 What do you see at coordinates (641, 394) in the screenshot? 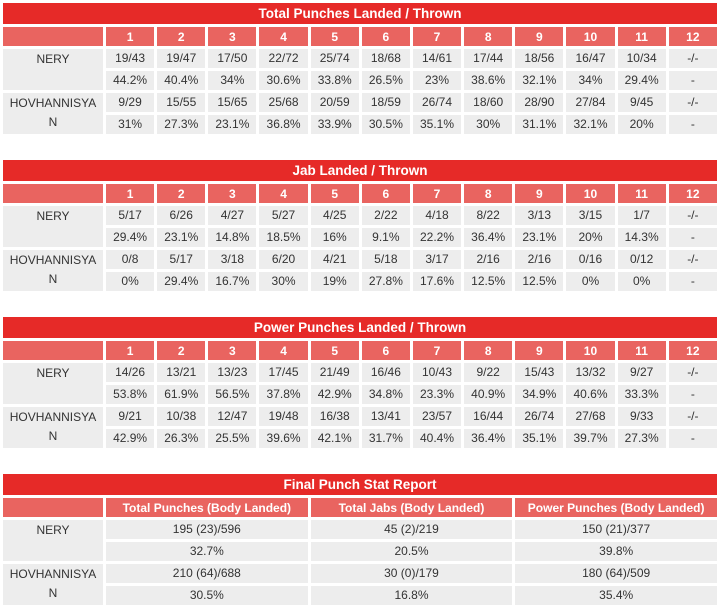
I see `pct-cell: 33.3%` at bounding box center [641, 394].